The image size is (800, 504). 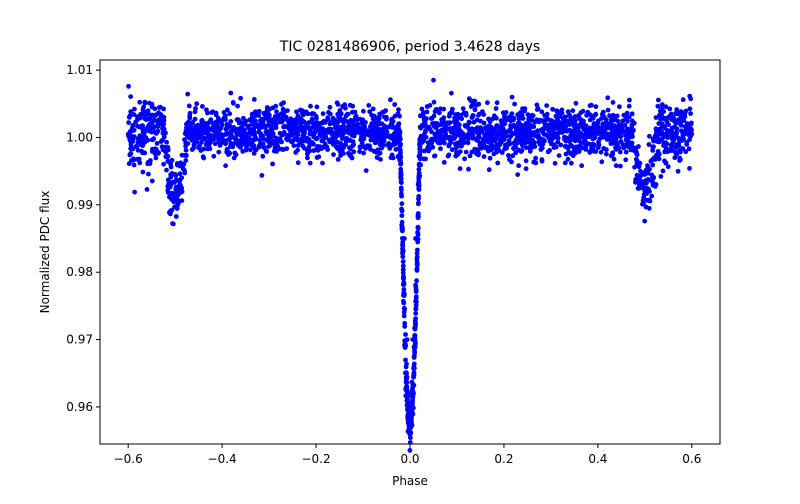 I want to click on x-axis-ticks: −0.6 −0.4 −0.2 0.0 0.2 0.4 0.6, so click(x=407, y=455).